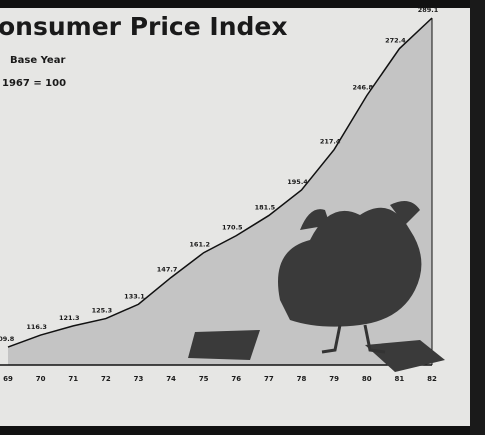 This screenshot has height=435, width=485. What do you see at coordinates (41, 379) in the screenshot?
I see `x-tick-label: 70` at bounding box center [41, 379].